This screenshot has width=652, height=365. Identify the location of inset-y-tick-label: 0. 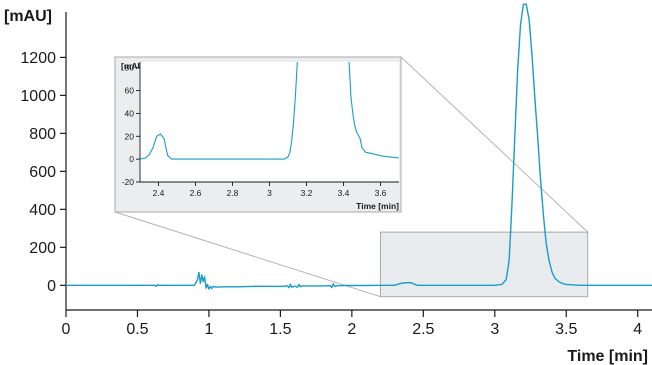
(131, 159).